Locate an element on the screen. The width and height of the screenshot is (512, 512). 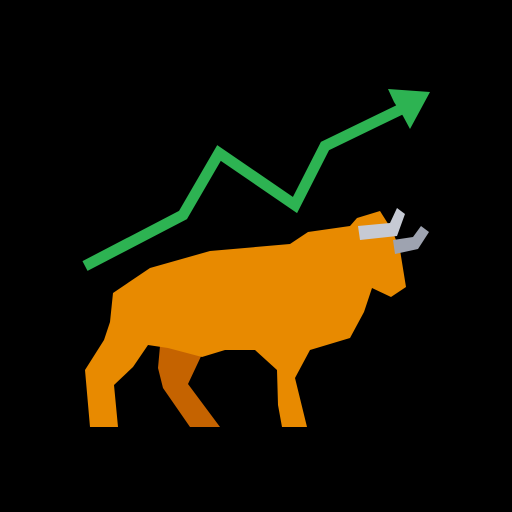
bull-horn-far is located at coordinates (411, 240).